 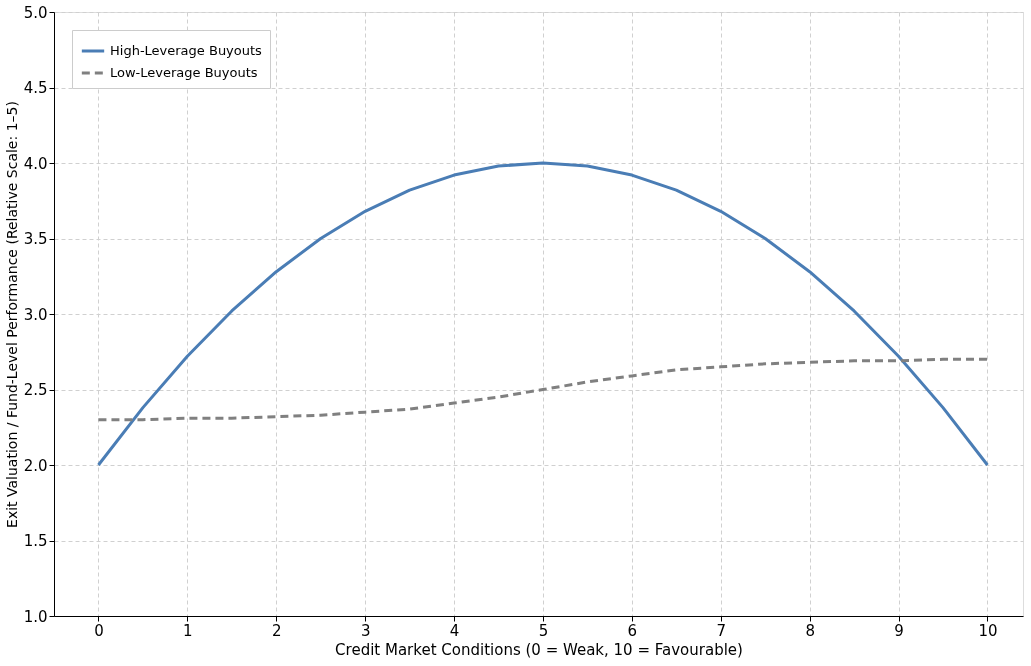 I want to click on y-tick-label: 3.0, so click(x=35, y=314).